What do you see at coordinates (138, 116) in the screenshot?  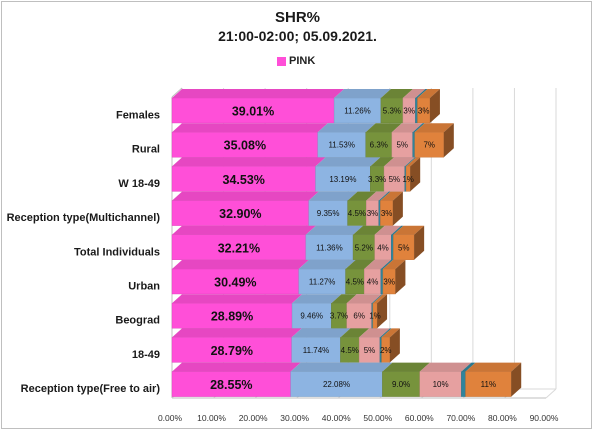 I see `category-label: Females` at bounding box center [138, 116].